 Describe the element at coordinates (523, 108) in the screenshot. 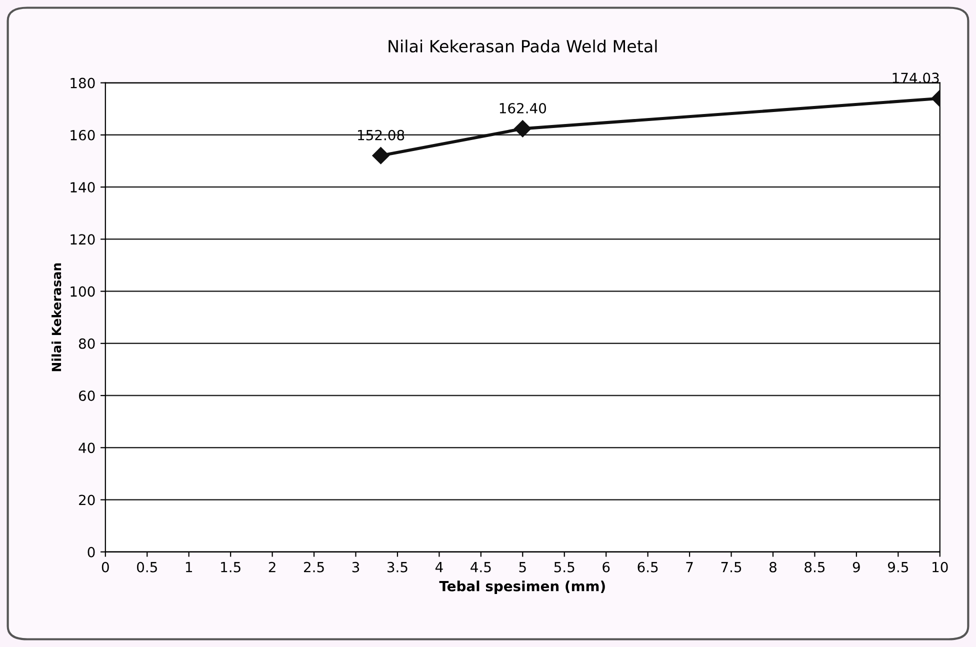

I see `data-label: 162.40` at that location.